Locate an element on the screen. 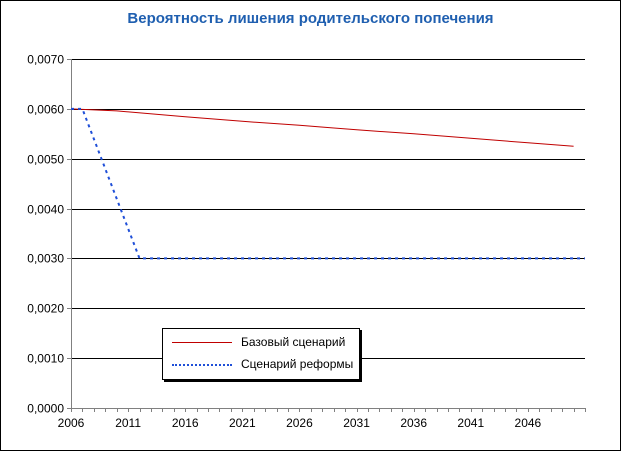 This screenshot has height=451, width=621. x-tick-label: 2006 is located at coordinates (71, 423).